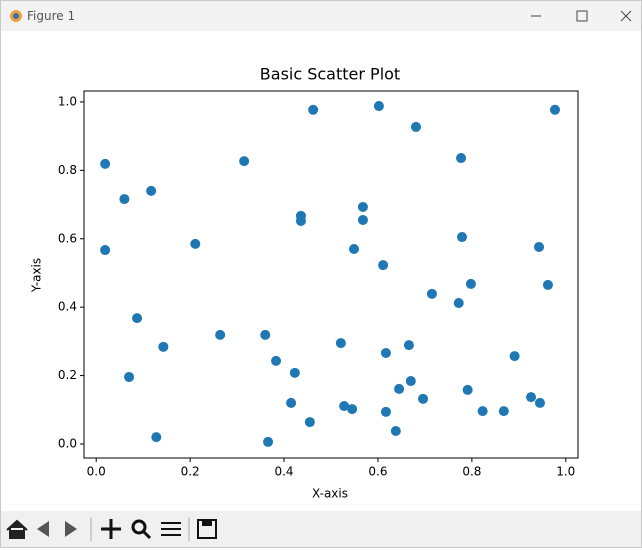 This screenshot has width=642, height=551. I want to click on y-tick-label: 0.6, so click(67, 238).